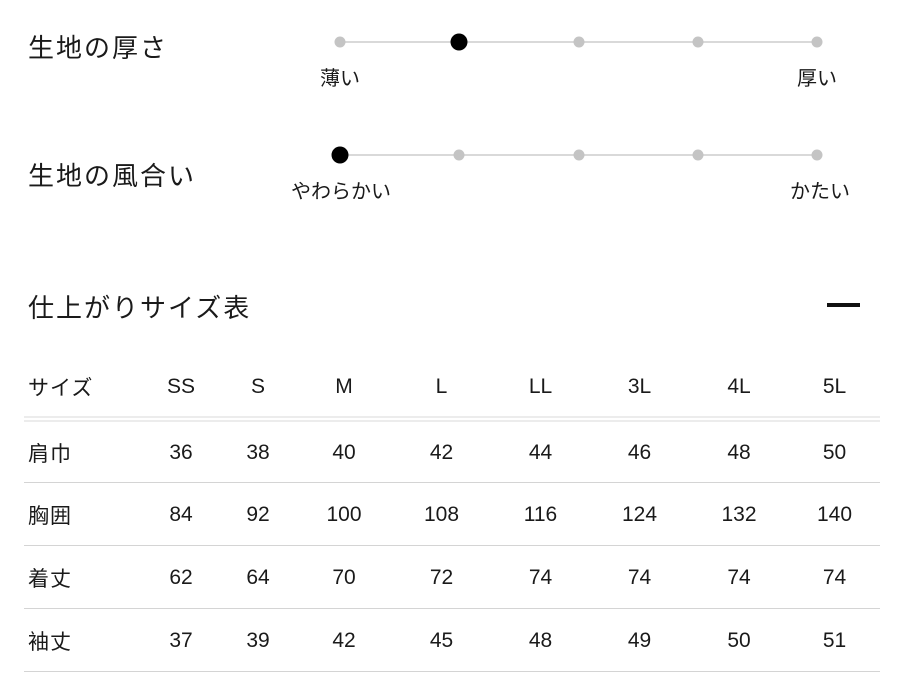 This screenshot has width=900, height=698. I want to click on fabric-thickness-label: 生地の厚さ, so click(98, 48).